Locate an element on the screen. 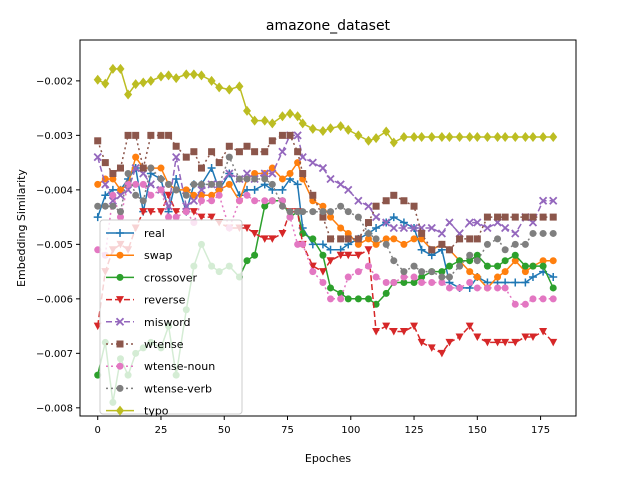  legend-label: wtense-noun is located at coordinates (179, 366).